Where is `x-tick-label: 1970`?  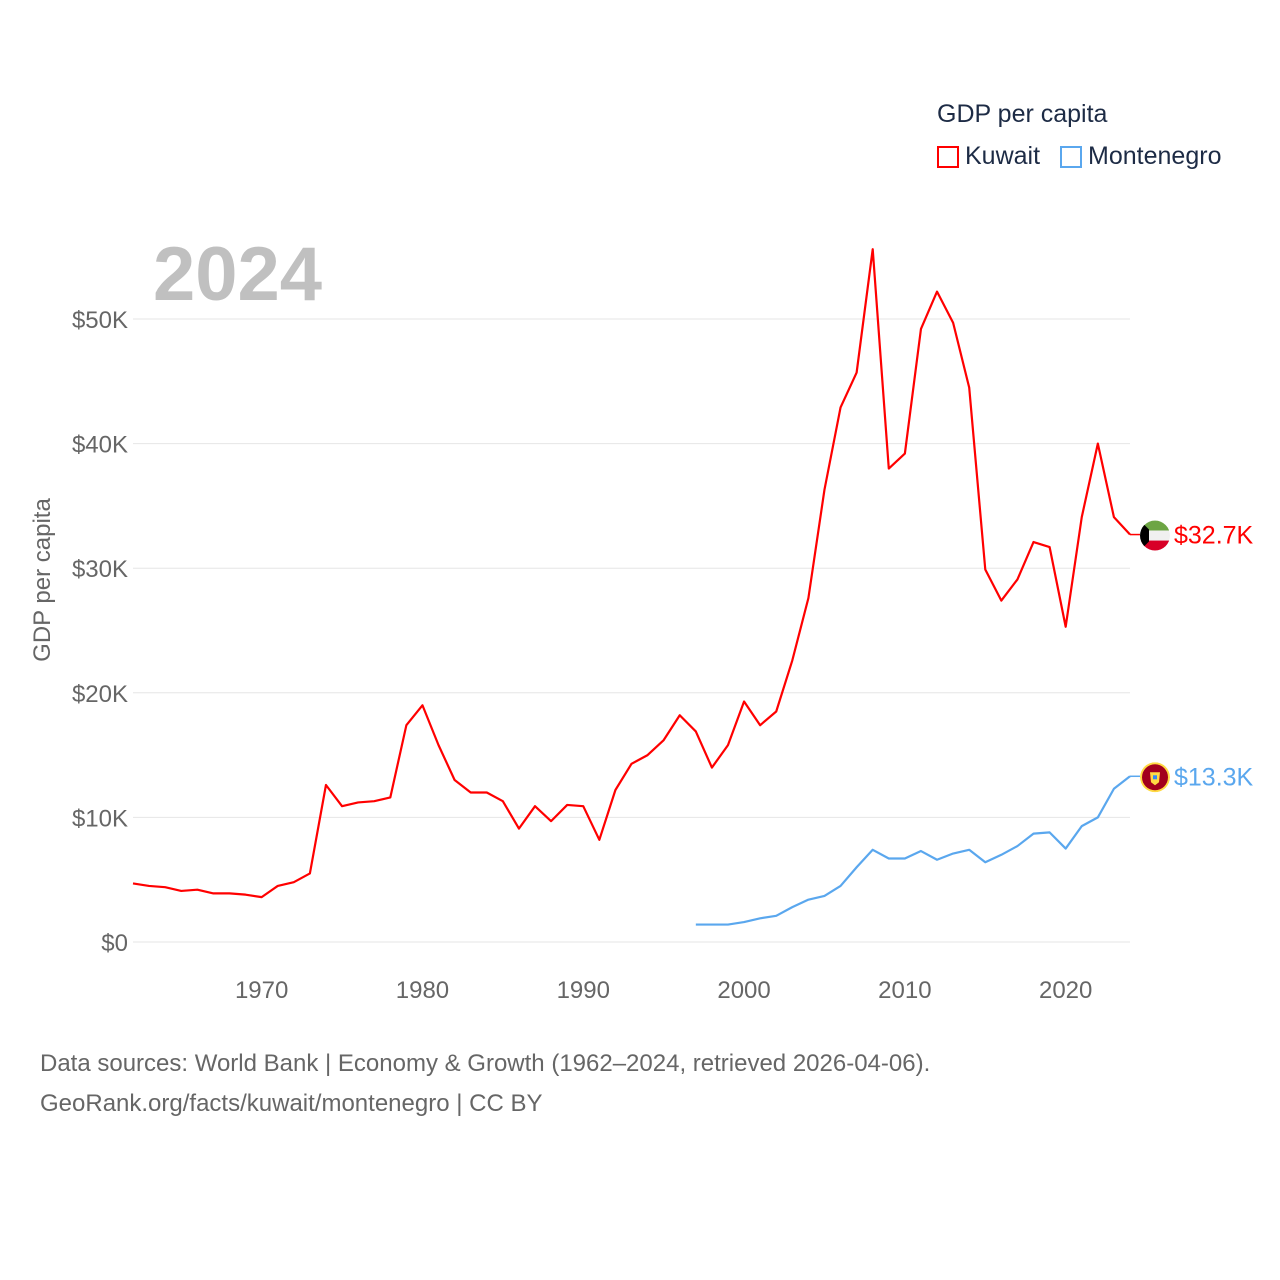
x-tick-label: 1970 is located at coordinates (261, 990).